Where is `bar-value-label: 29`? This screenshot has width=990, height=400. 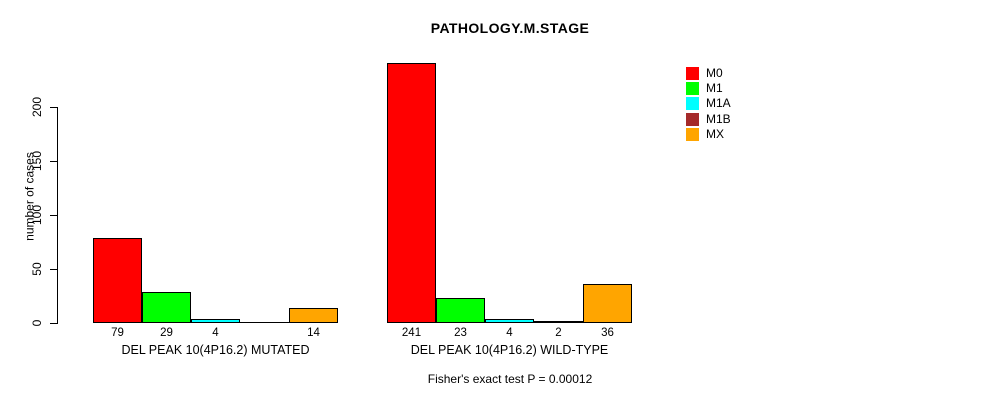
bar-value-label: 29 is located at coordinates (166, 333).